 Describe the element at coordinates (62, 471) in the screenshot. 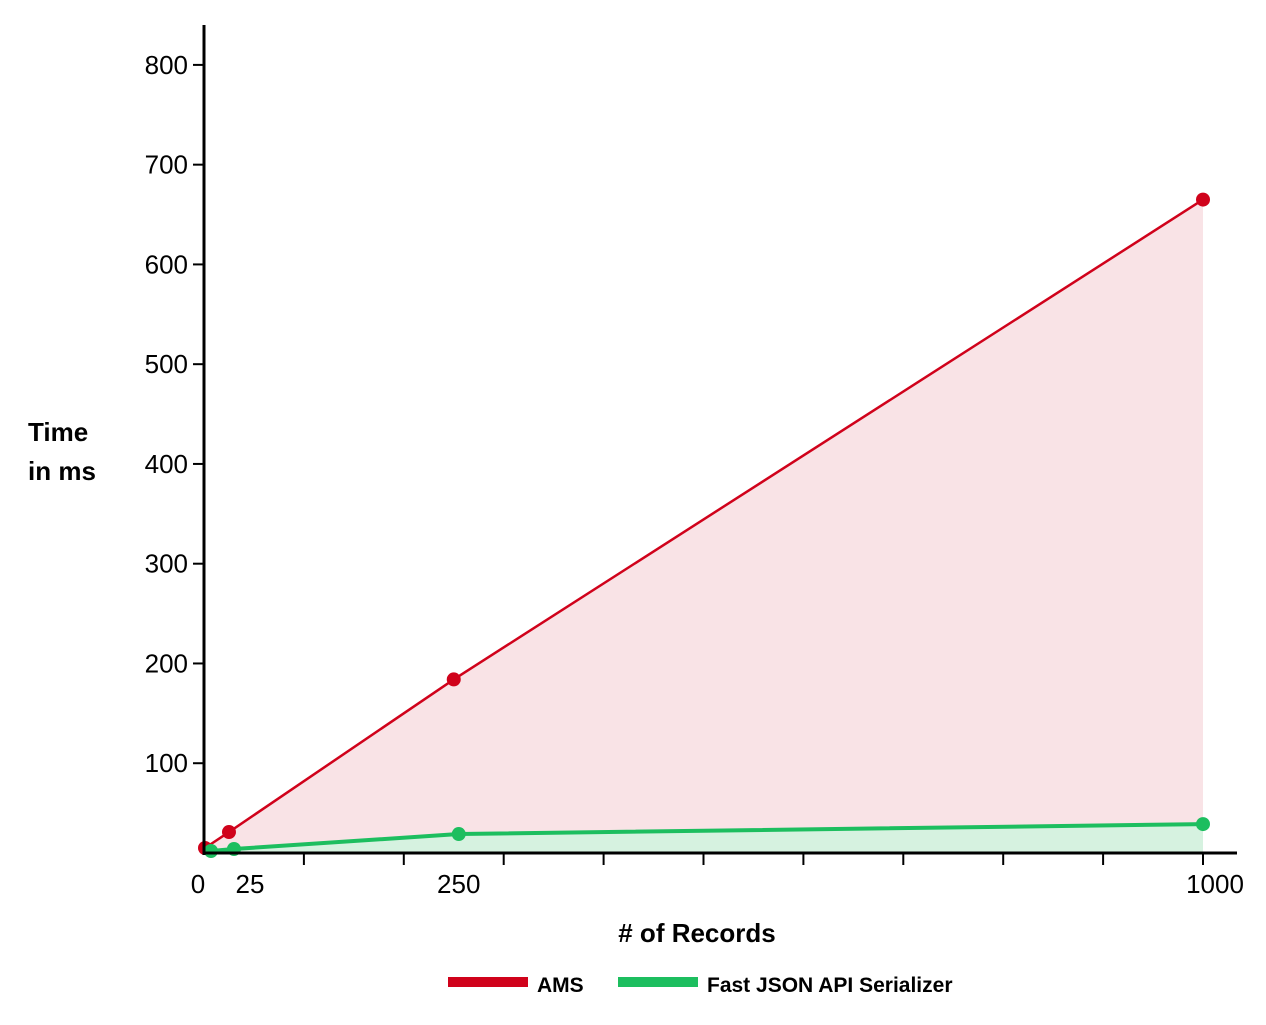

I see `y-axis-title-line-2: in ms` at that location.